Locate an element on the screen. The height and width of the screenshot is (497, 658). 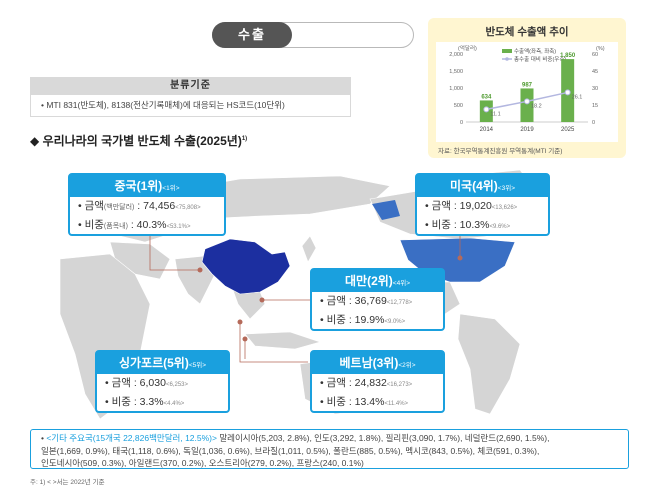
card-china-amount: • 금액(백만달러) : 74,456<75,808> is located at coordinates (139, 206).